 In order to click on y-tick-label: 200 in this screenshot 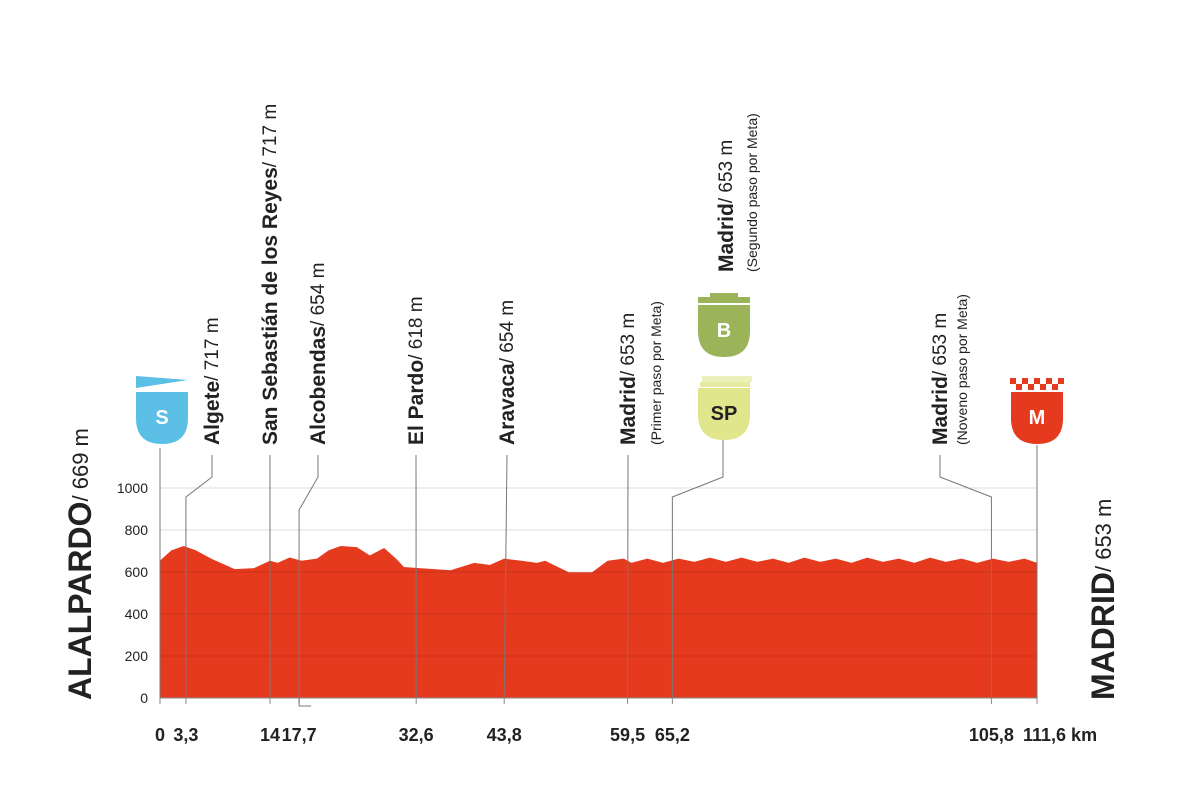, I will do `click(137, 656)`.